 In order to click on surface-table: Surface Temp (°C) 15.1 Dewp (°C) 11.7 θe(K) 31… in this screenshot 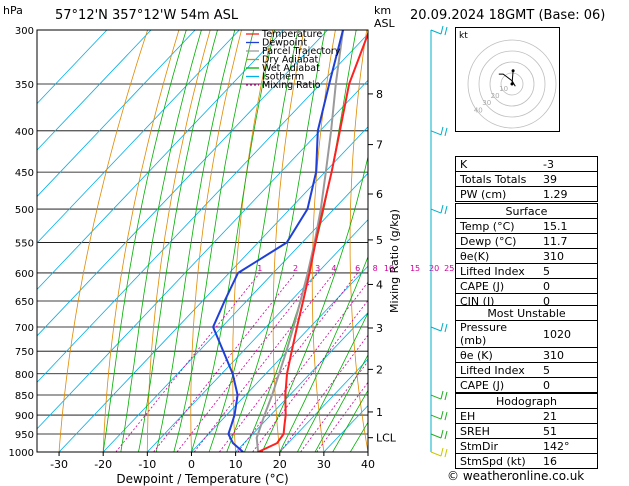, I will do `click(526, 256)`.